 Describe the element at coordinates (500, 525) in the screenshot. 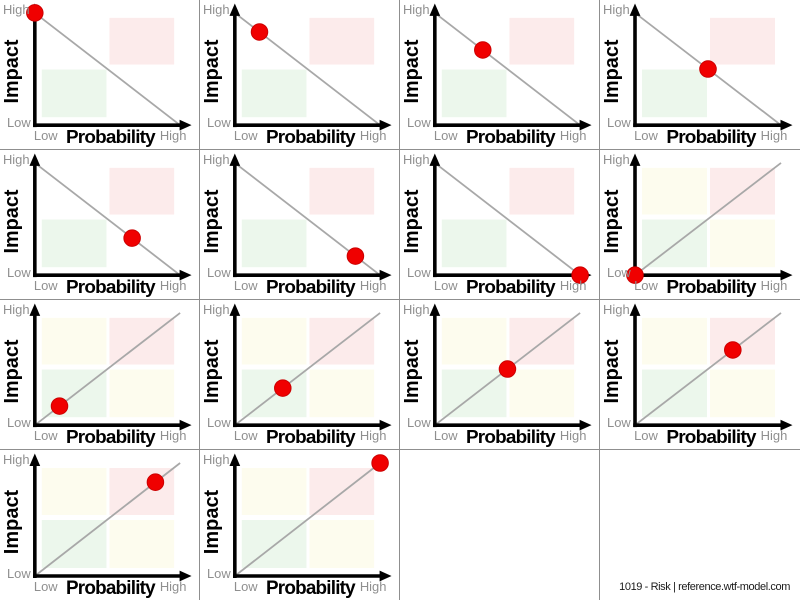

I see `empty-cell` at that location.